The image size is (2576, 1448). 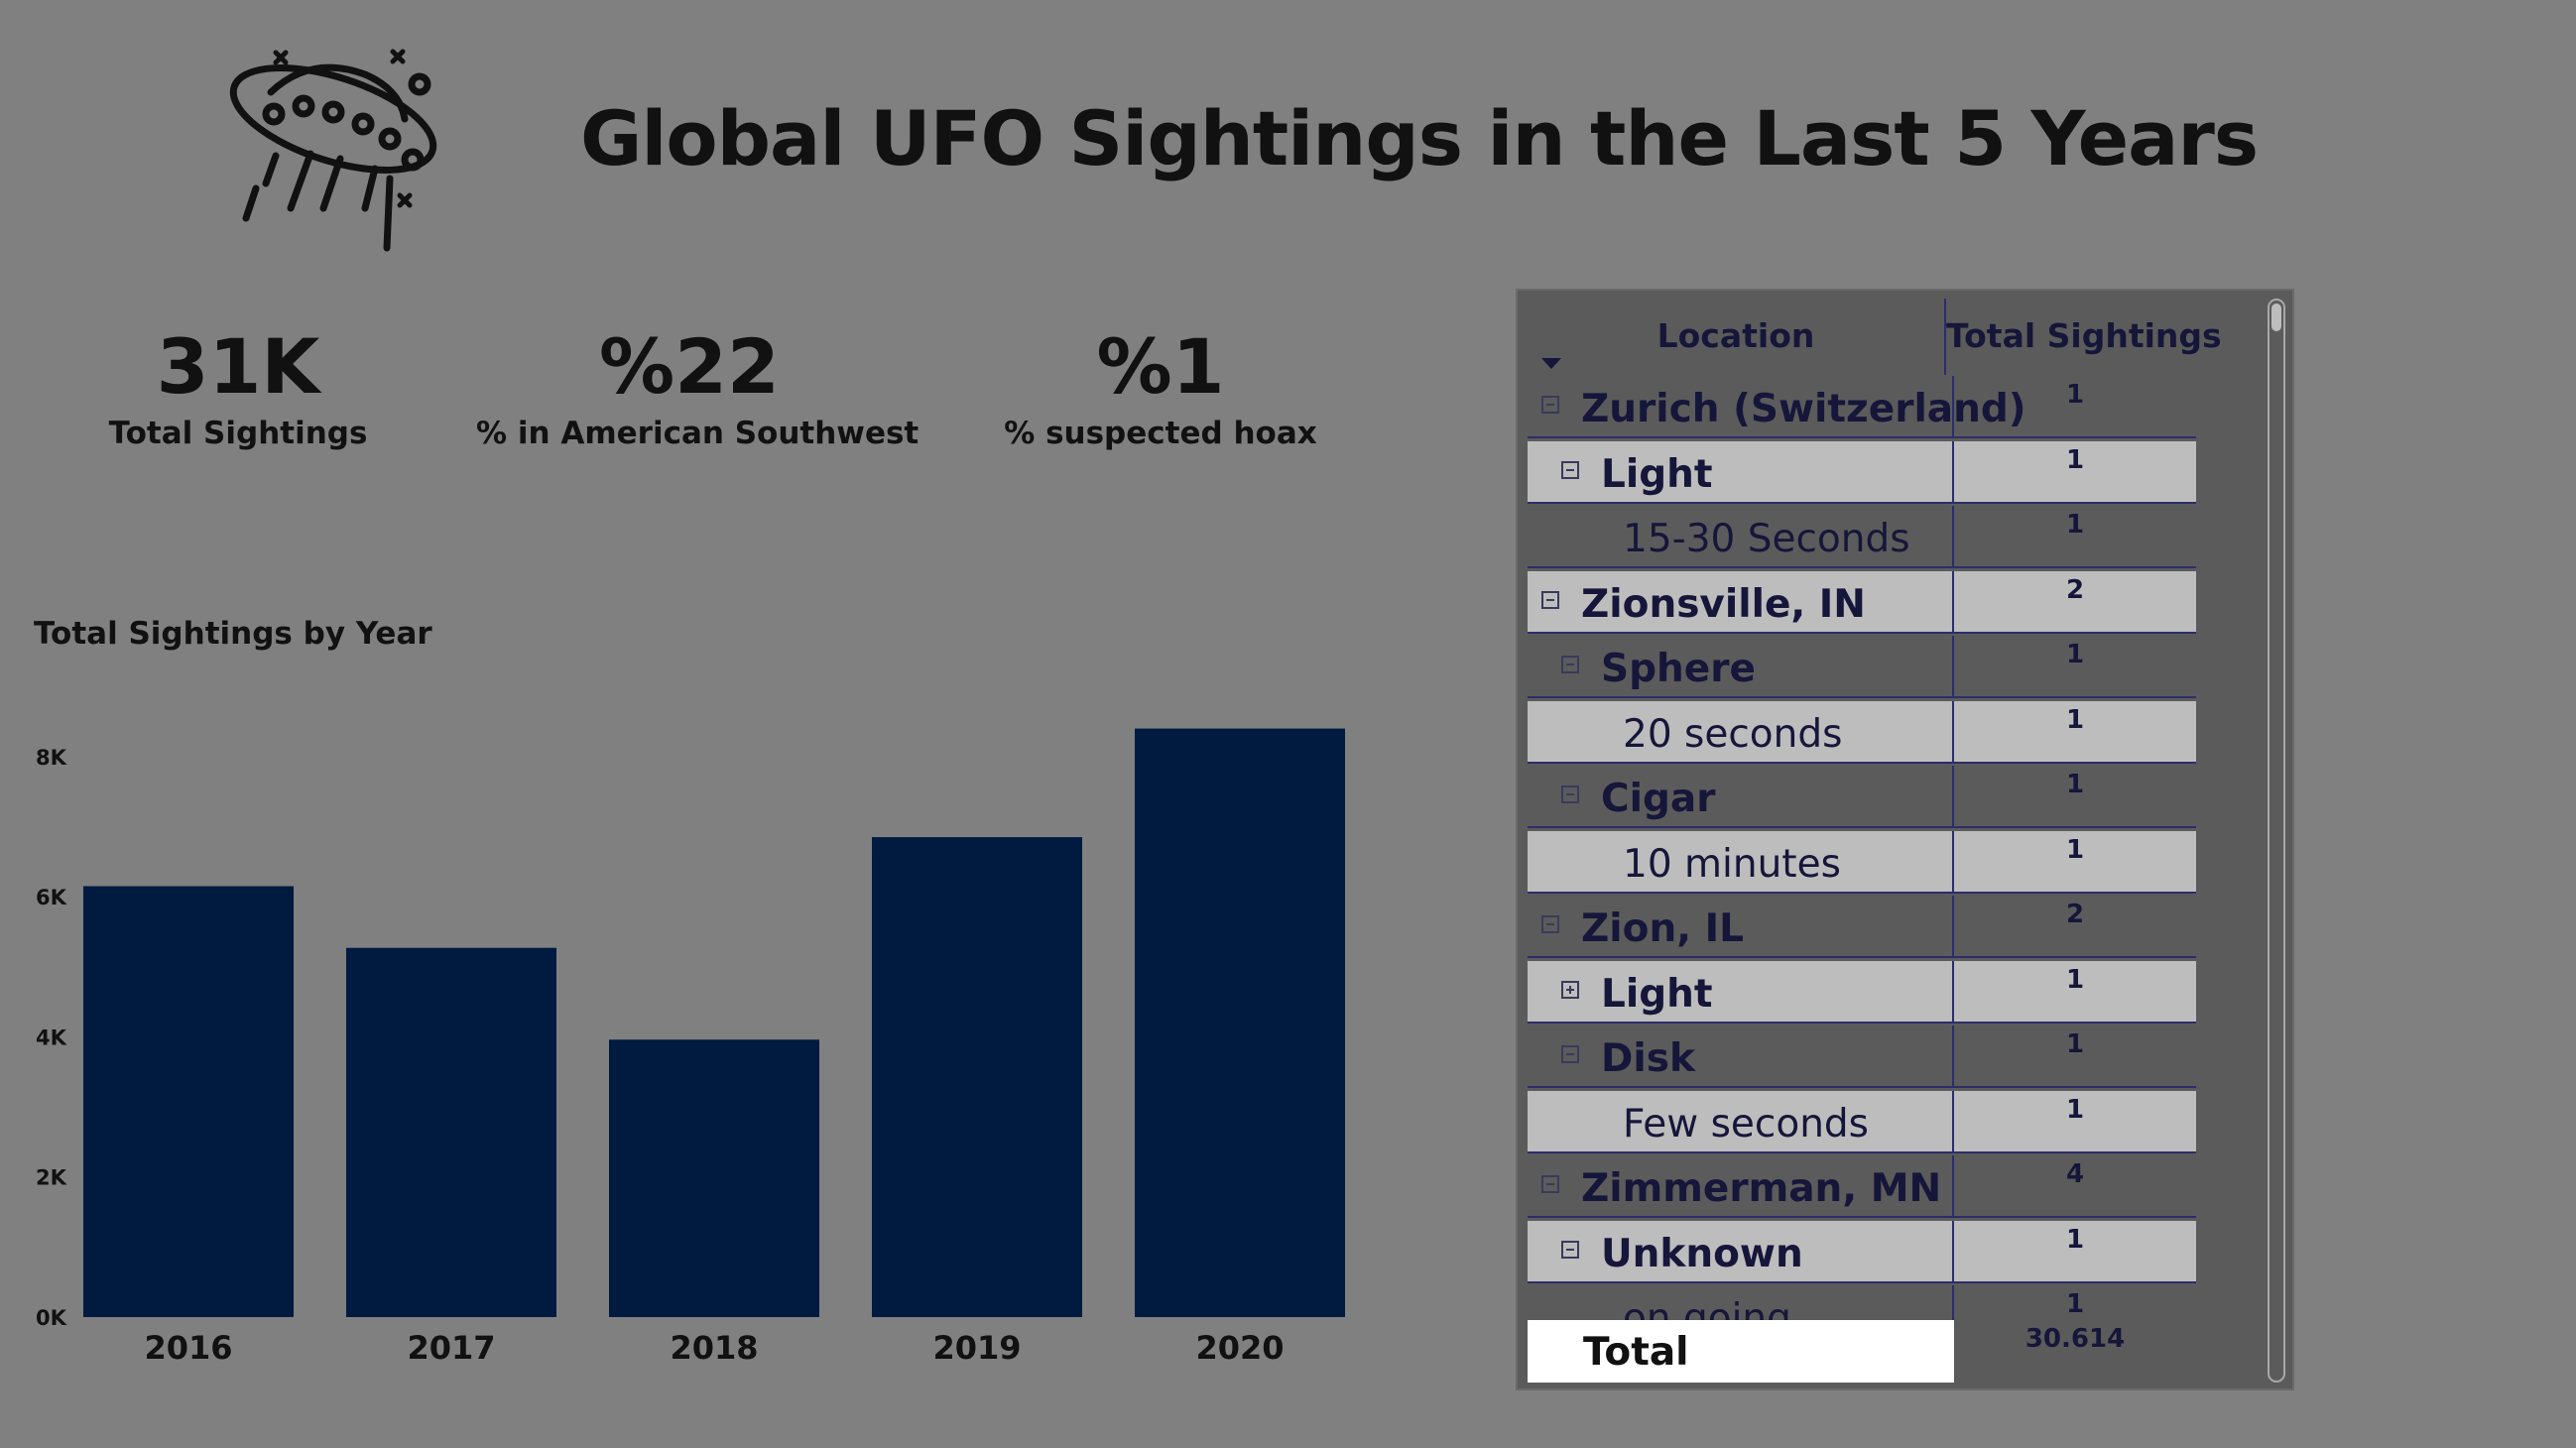 I want to click on location-cell: Unknown, so click(x=1741, y=1251).